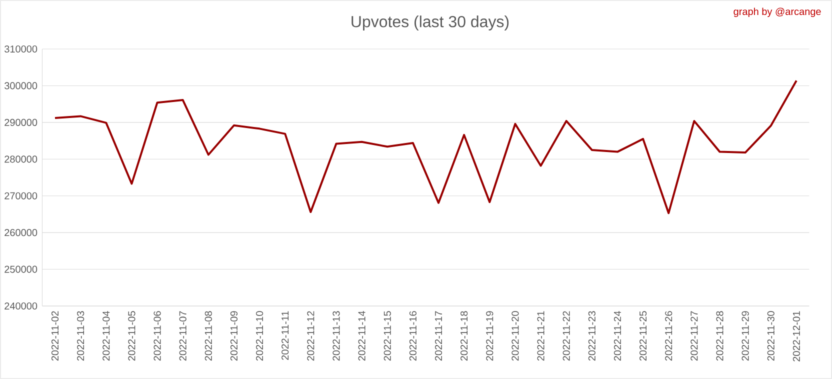 This screenshot has height=379, width=832. I want to click on x-tick-label: 2022-11-03, so click(80, 336).